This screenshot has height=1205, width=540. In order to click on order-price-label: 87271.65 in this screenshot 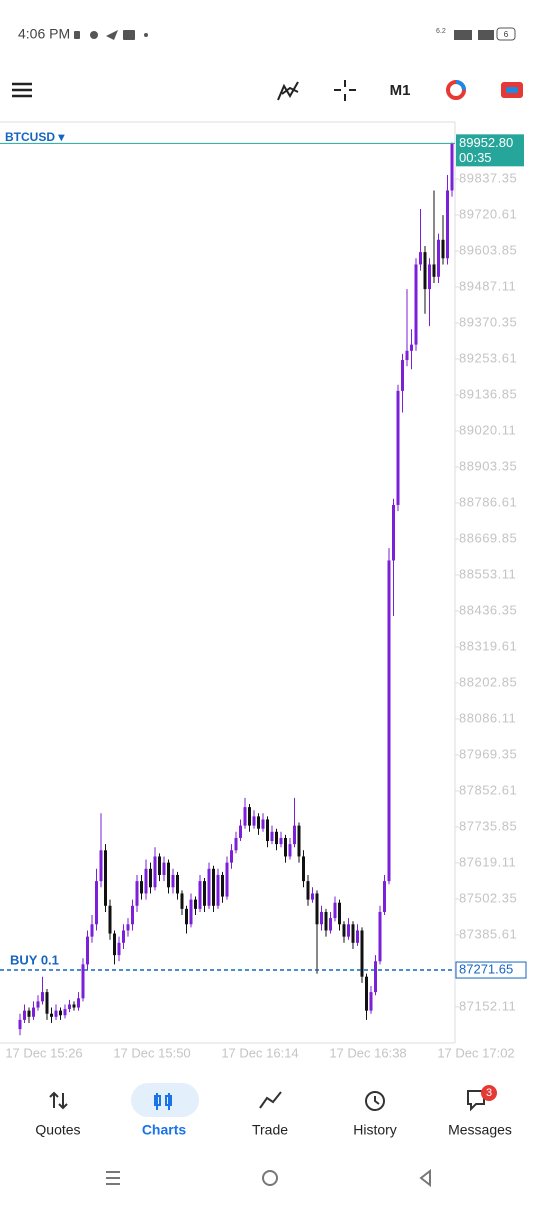, I will do `click(486, 968)`.